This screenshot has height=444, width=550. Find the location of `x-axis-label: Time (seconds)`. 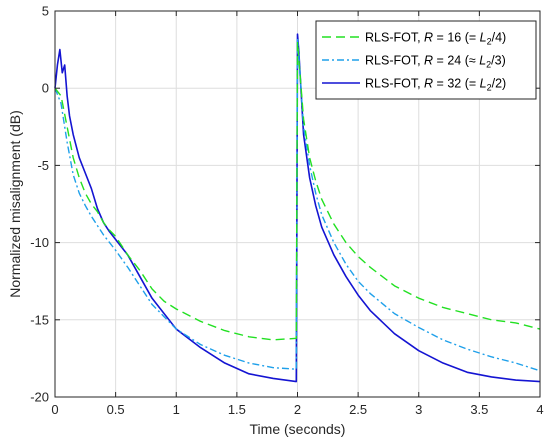

x-axis-label: Time (seconds) is located at coordinates (298, 429).